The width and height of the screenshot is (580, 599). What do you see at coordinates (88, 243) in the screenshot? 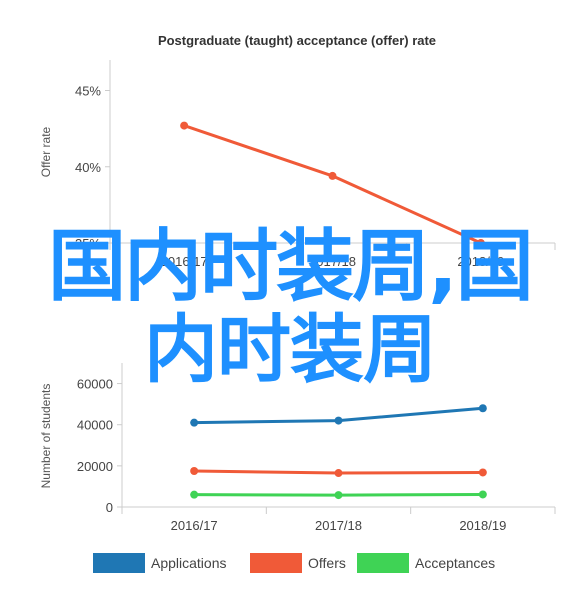
I see `y-tick-label: 35%` at bounding box center [88, 243].